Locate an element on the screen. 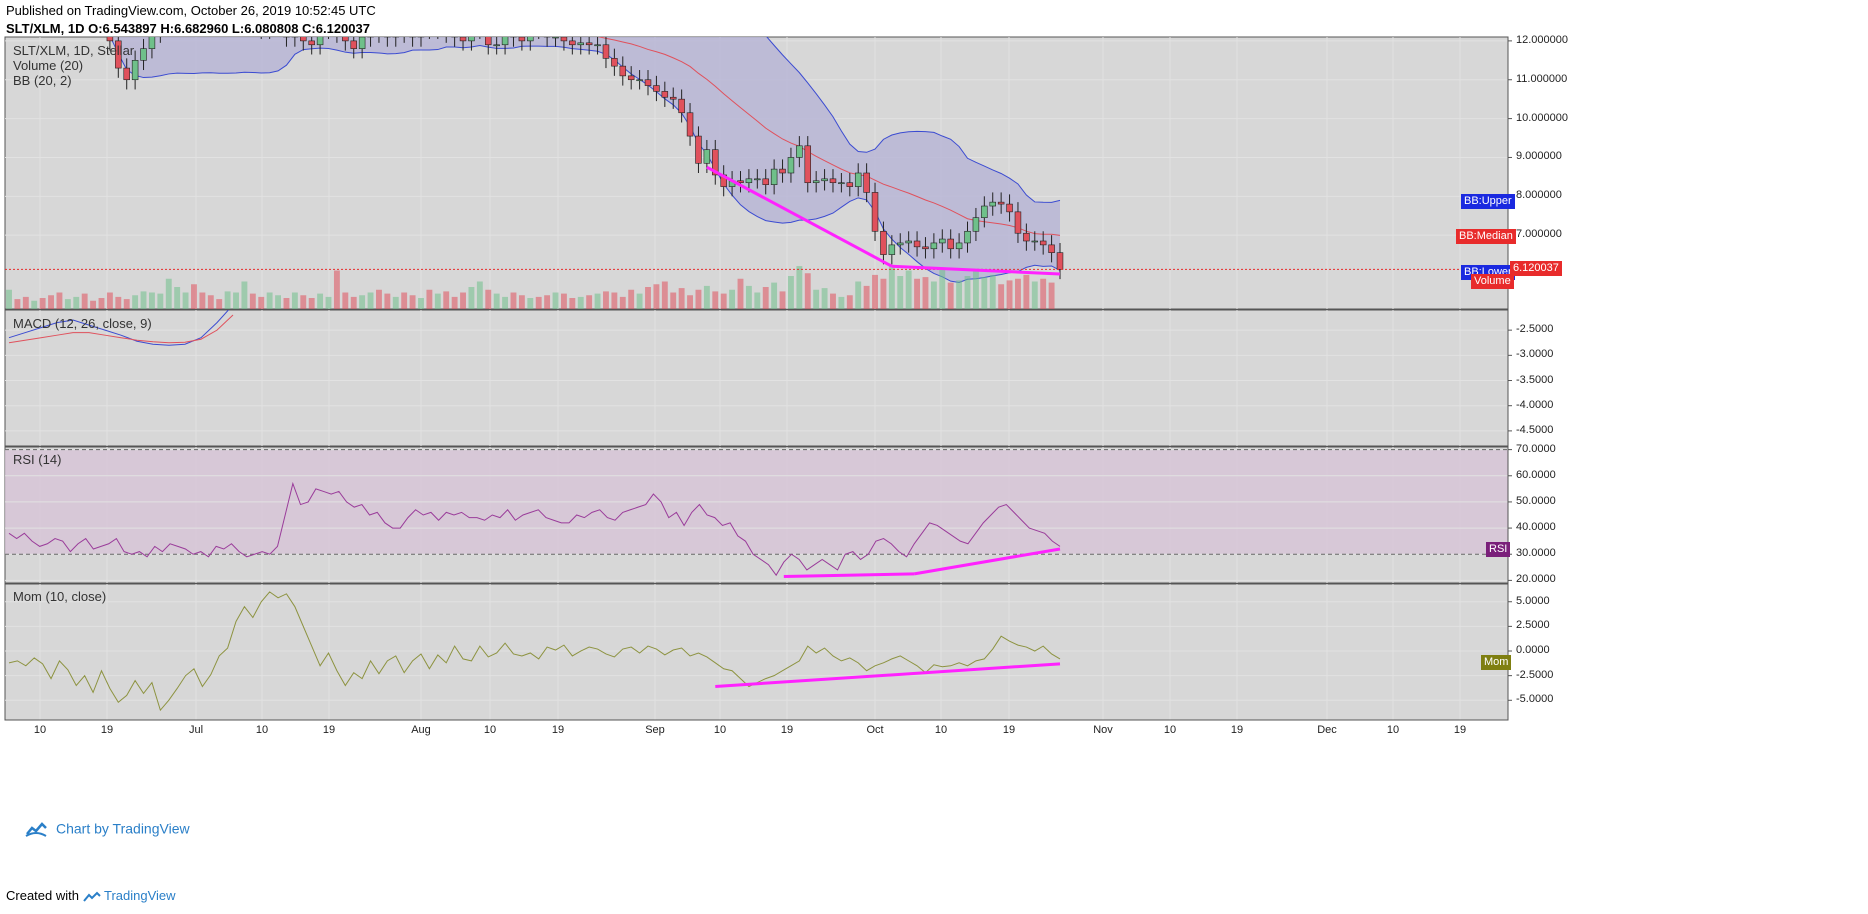 The height and width of the screenshot is (914, 1868). y-tick-label: 10.000000 is located at coordinates (1542, 117).